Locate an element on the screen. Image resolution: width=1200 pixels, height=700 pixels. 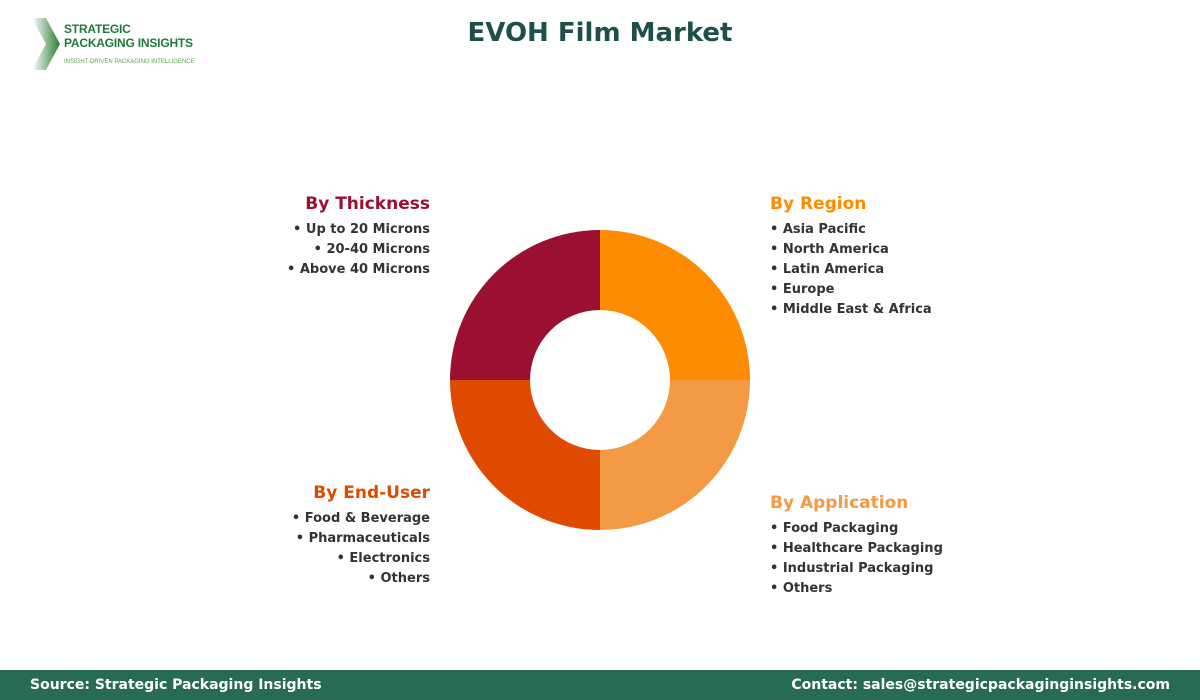
legend-item: • Industrial Packaging is located at coordinates (852, 568).